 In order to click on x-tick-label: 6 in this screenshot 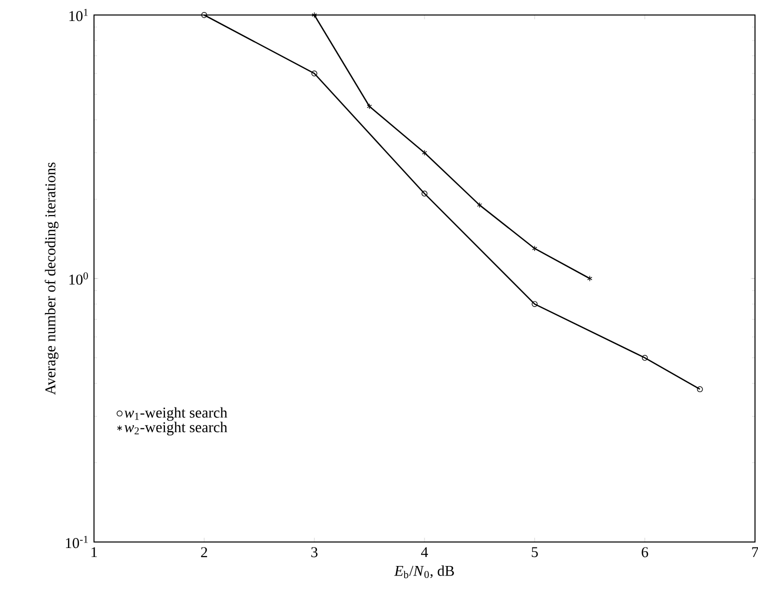, I will do `click(645, 552)`.